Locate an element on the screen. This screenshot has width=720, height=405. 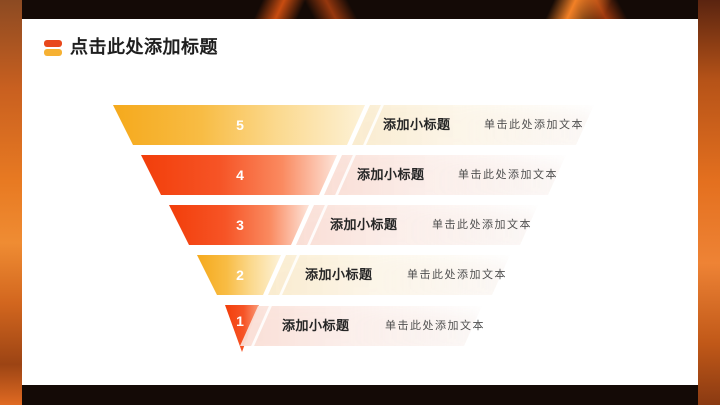
level-number-3: 3 is located at coordinates (240, 225).